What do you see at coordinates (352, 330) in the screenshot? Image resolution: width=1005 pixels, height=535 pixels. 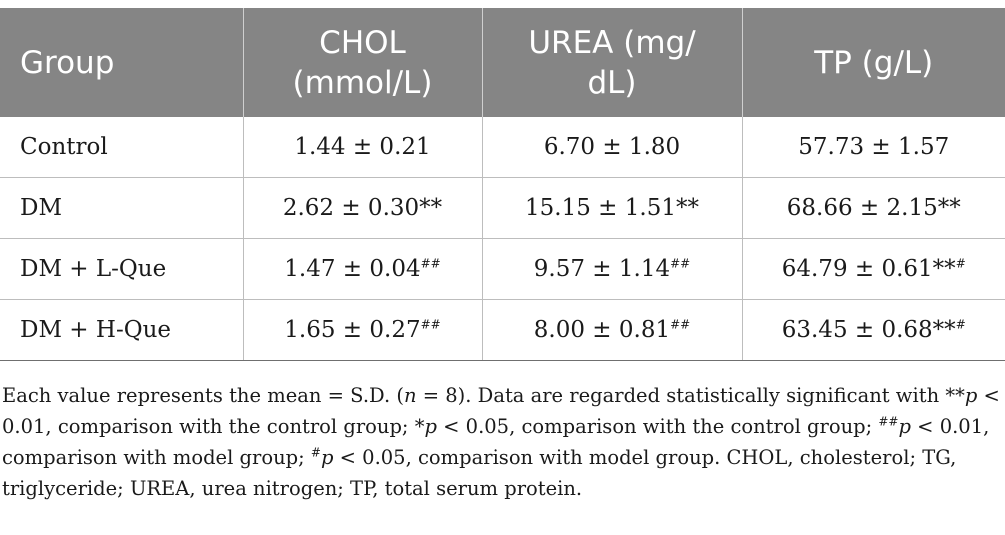 I see `cell-chol-value: 1.65 ± 0.27` at bounding box center [352, 330].